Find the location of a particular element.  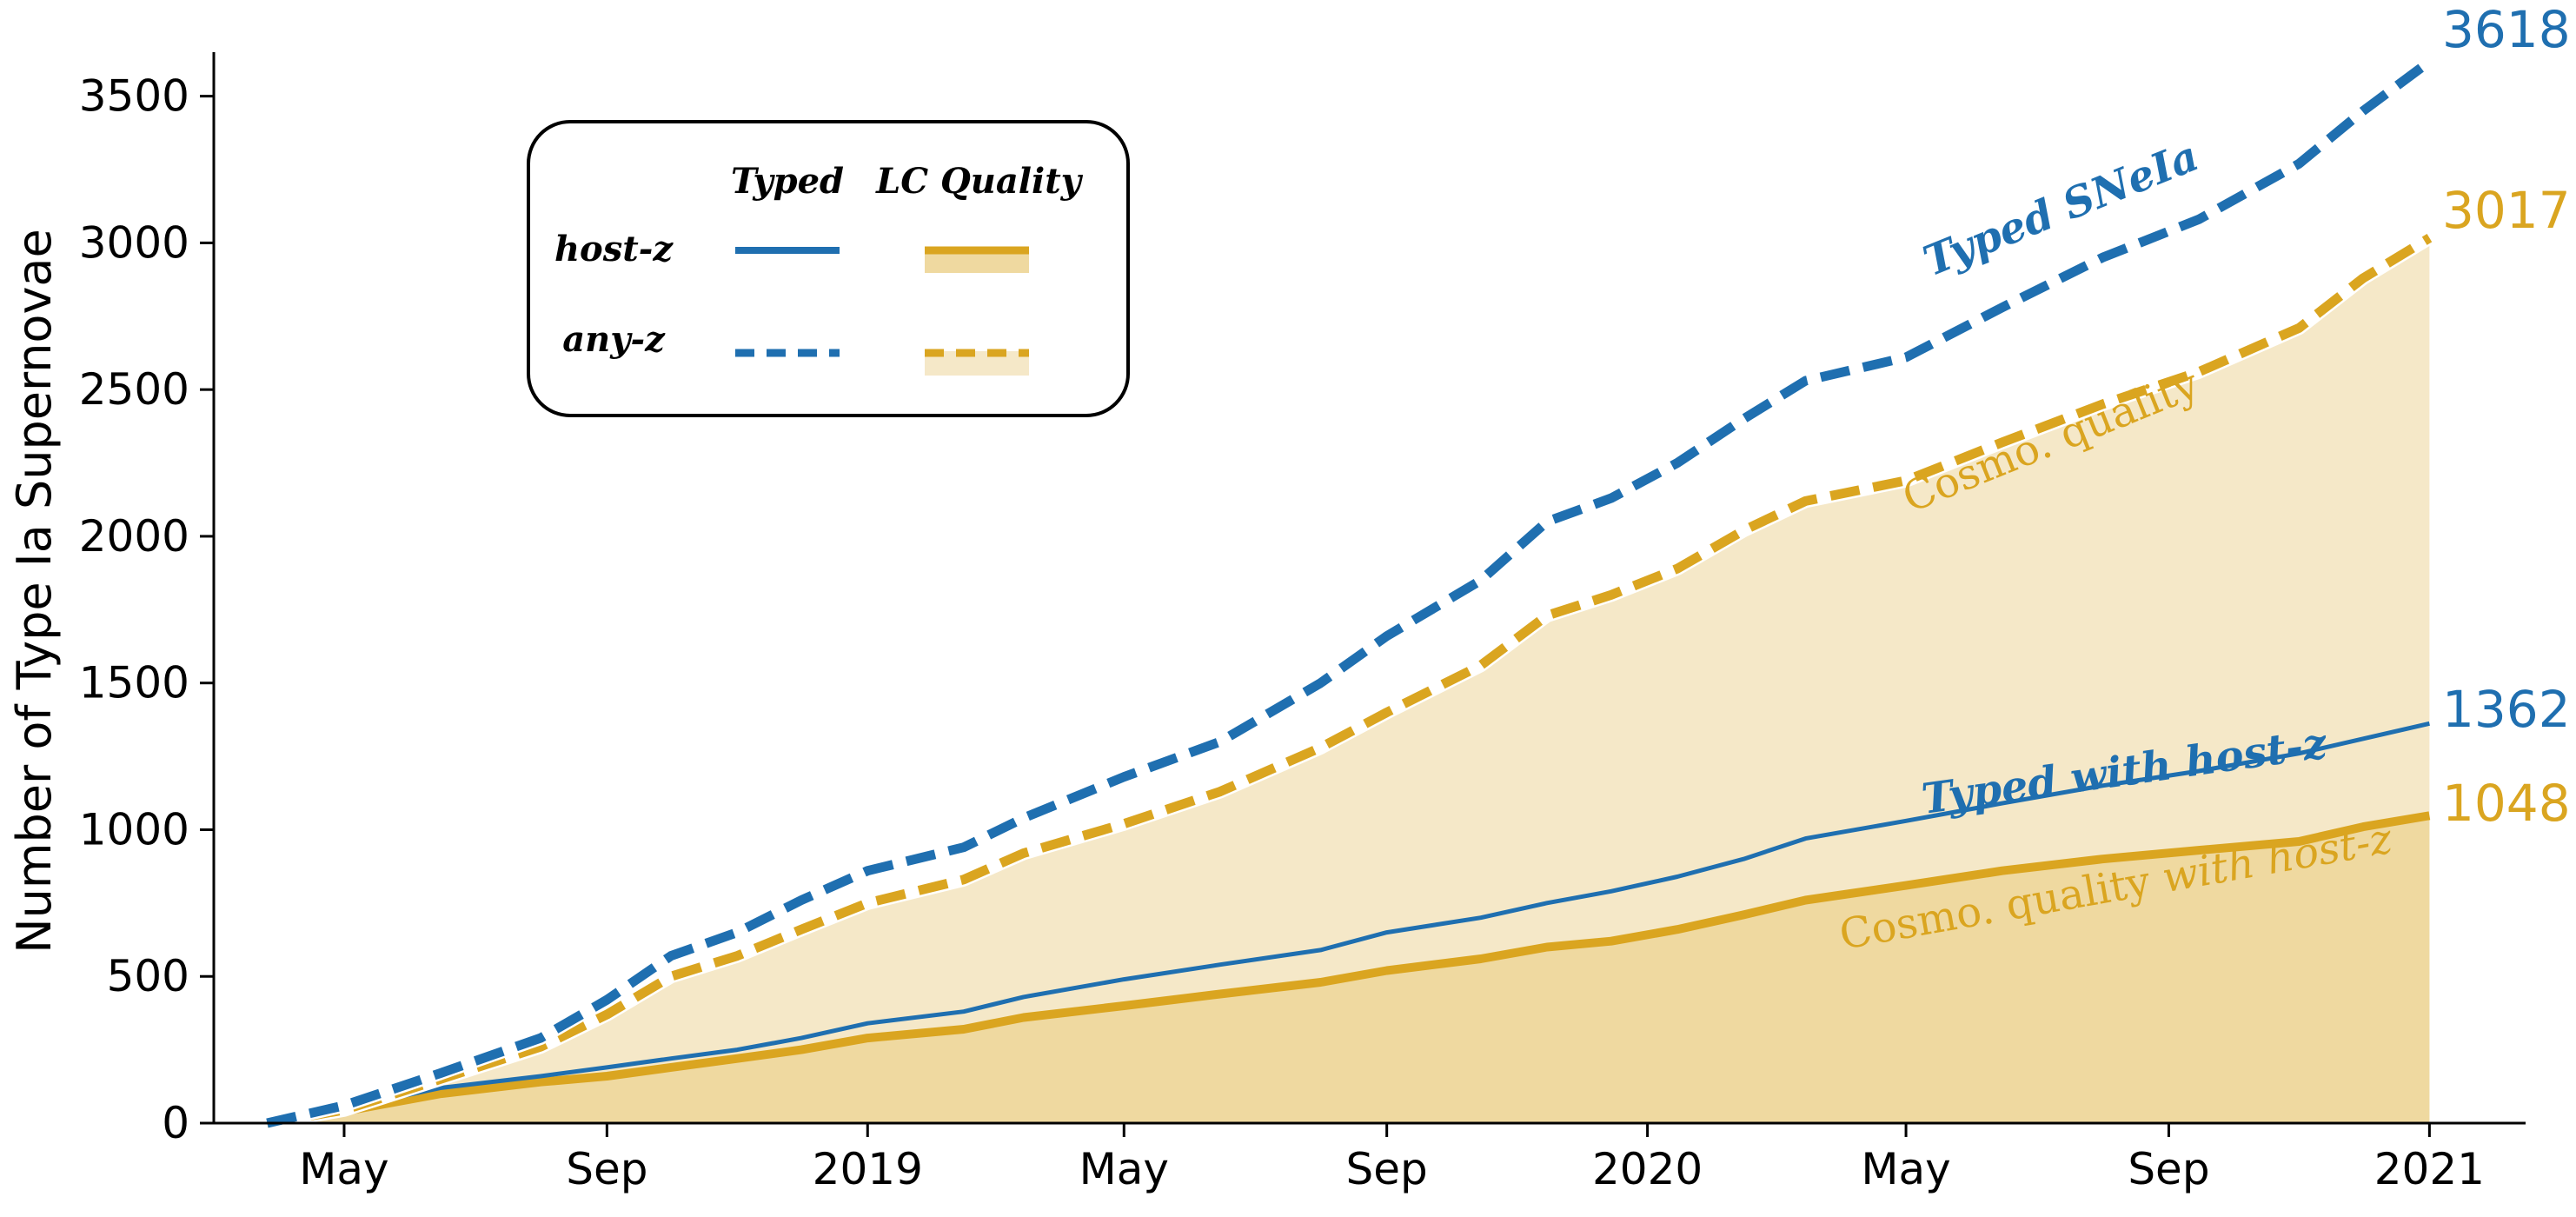

legend-header-typed: Typed is located at coordinates (787, 182).